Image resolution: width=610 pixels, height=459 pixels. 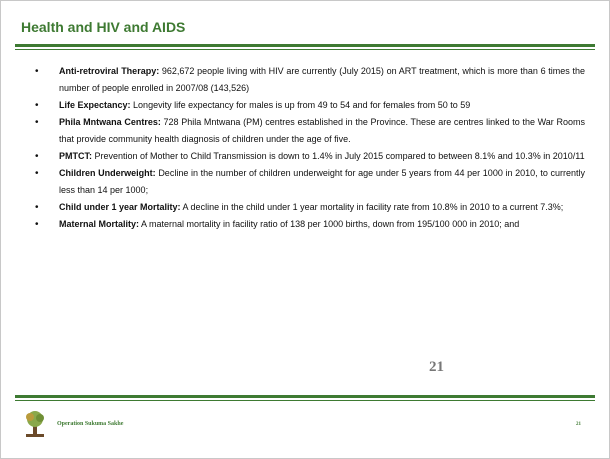 I want to click on footer-page-number: 21, so click(x=578, y=424).